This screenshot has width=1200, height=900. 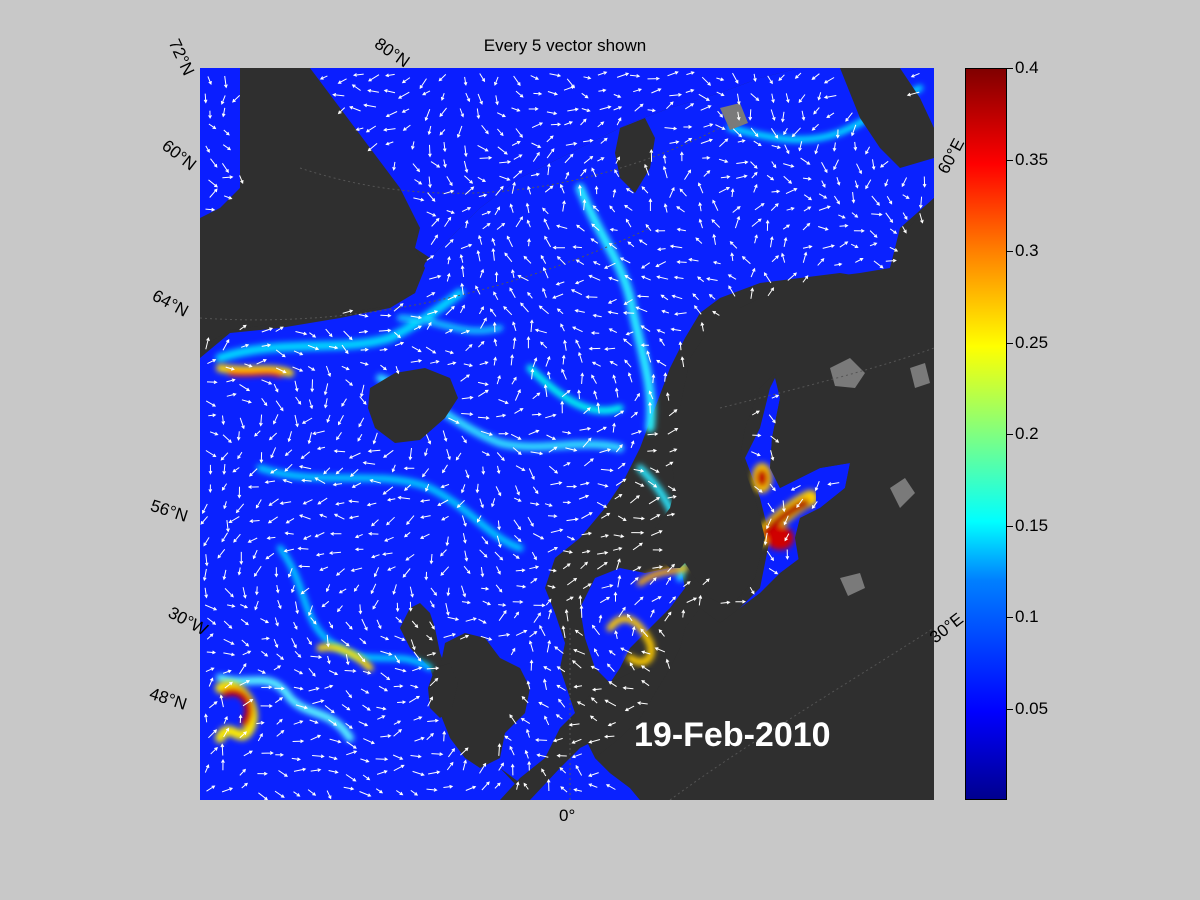 What do you see at coordinates (585, 734) in the screenshot?
I see `europe-south` at bounding box center [585, 734].